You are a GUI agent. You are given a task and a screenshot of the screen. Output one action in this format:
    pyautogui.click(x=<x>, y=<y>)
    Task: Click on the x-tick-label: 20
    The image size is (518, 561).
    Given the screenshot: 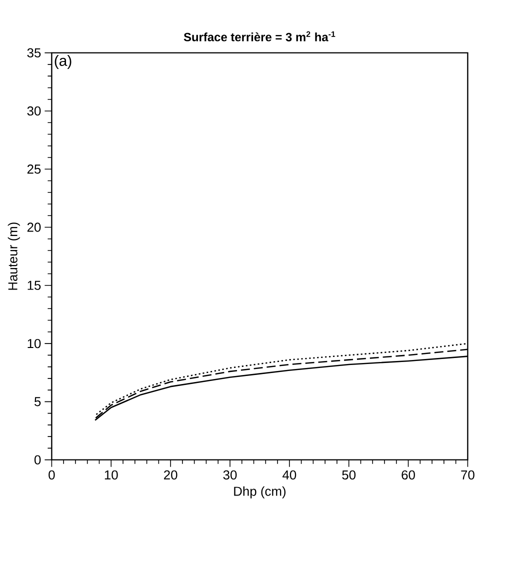 What is the action you would take?
    pyautogui.click(x=171, y=475)
    